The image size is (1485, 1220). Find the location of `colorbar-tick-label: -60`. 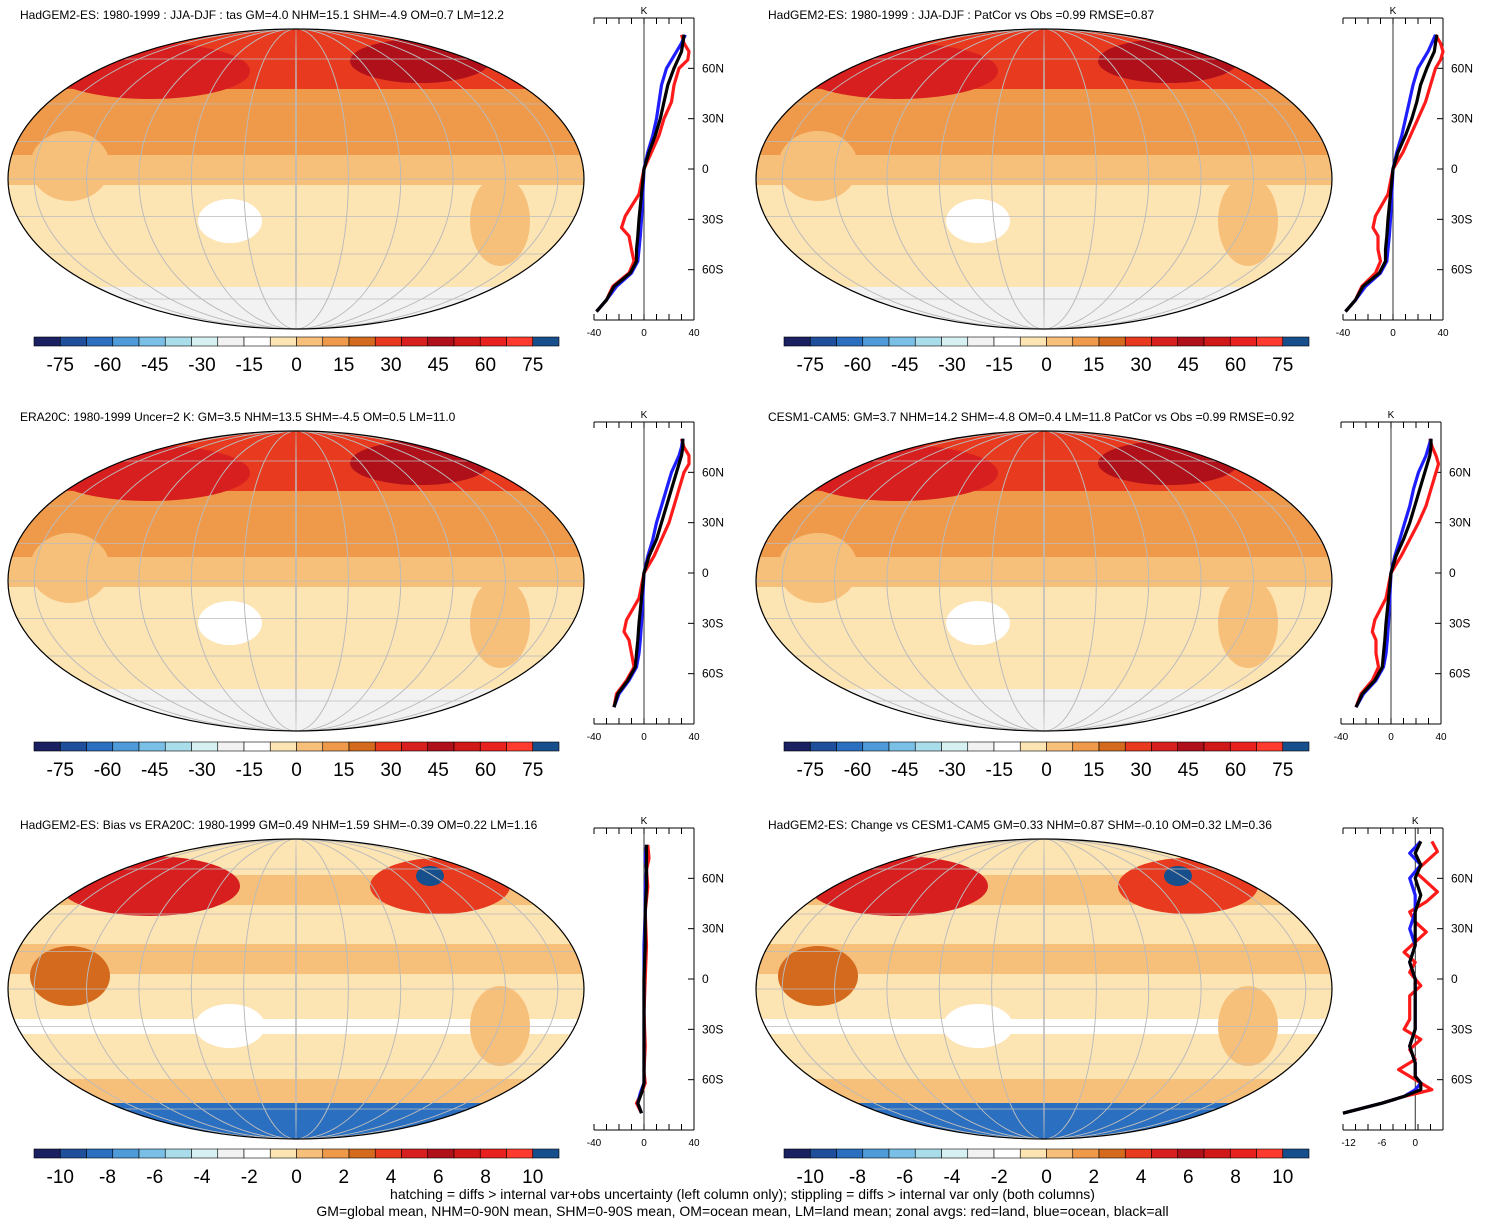

colorbar-tick-label: -60 is located at coordinates (107, 770).